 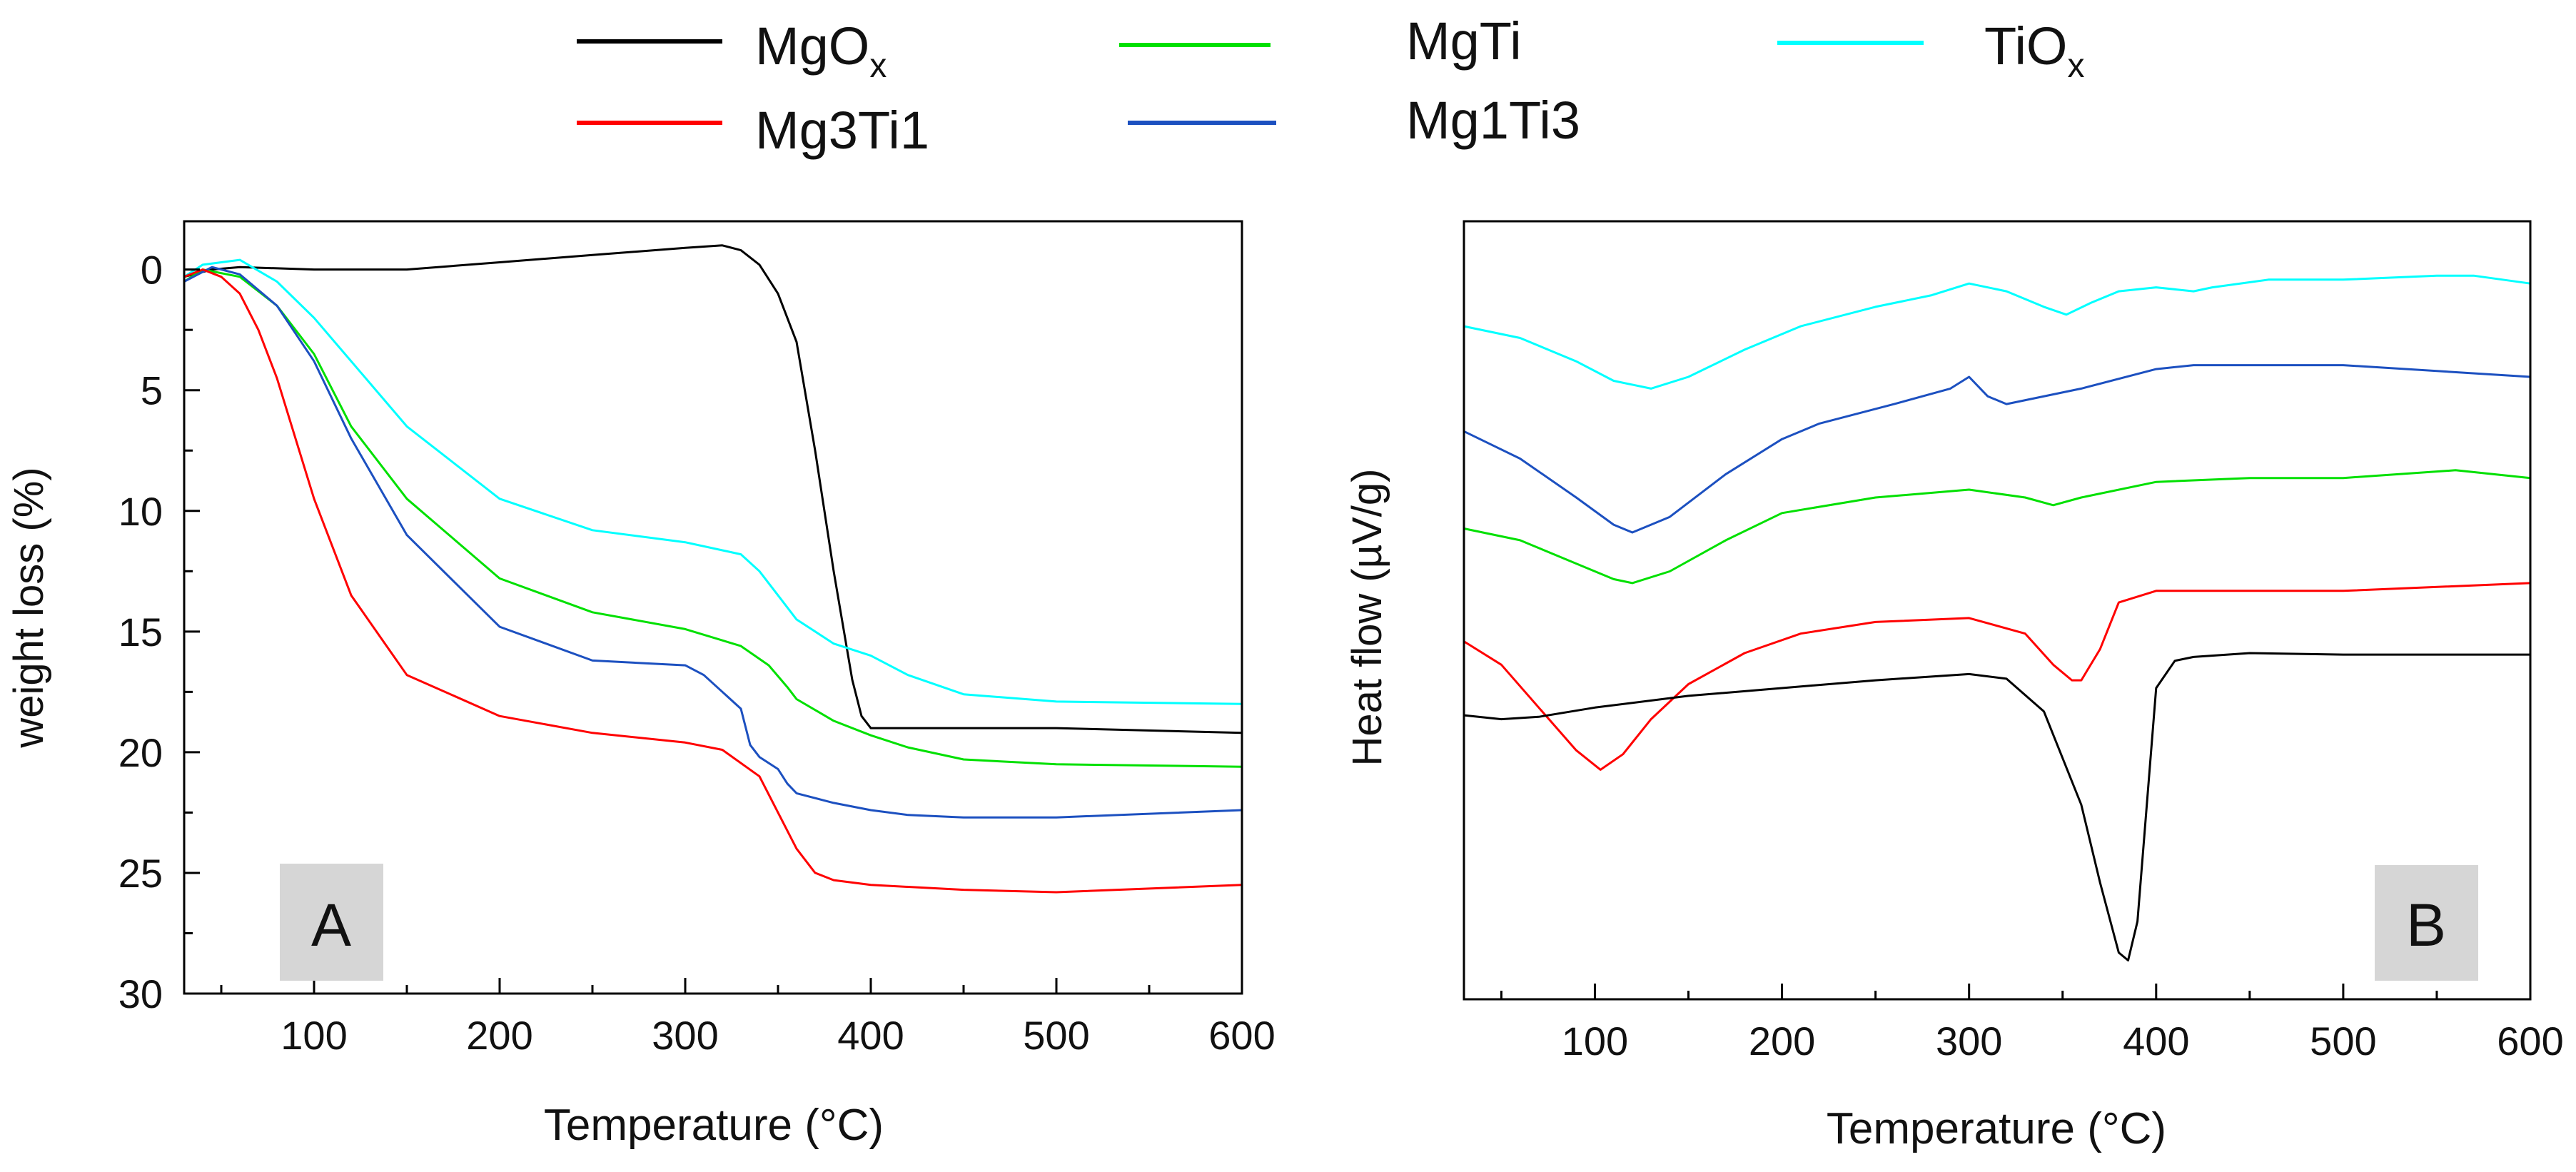 What do you see at coordinates (753, 130) in the screenshot?
I see `legend-item-mg3ti1: Mg3Ti1` at bounding box center [753, 130].